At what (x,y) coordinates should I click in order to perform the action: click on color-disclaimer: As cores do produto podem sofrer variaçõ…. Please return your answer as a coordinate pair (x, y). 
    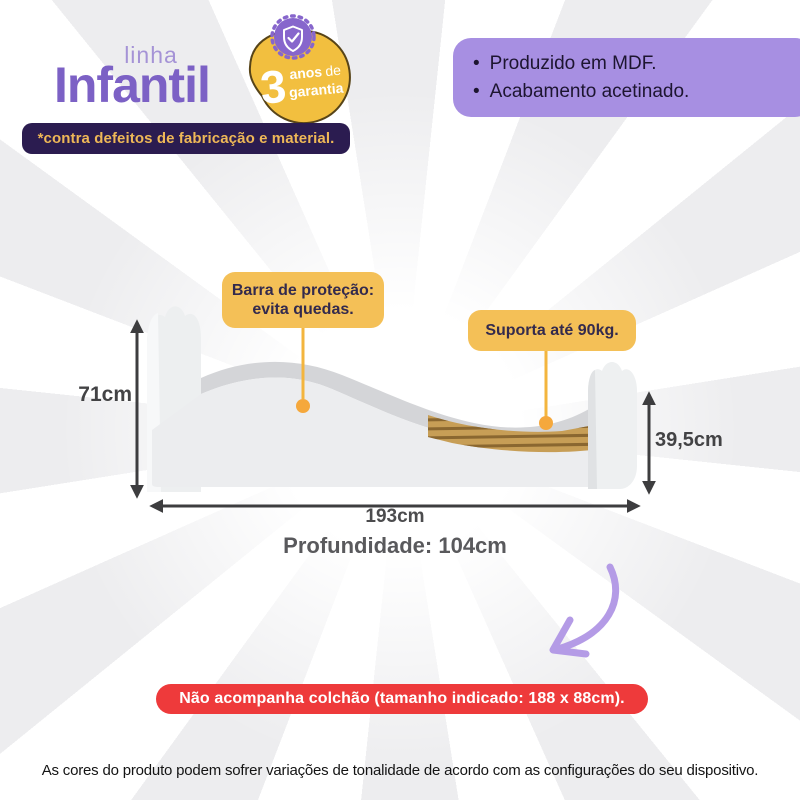
    Looking at the image, I should click on (400, 770).